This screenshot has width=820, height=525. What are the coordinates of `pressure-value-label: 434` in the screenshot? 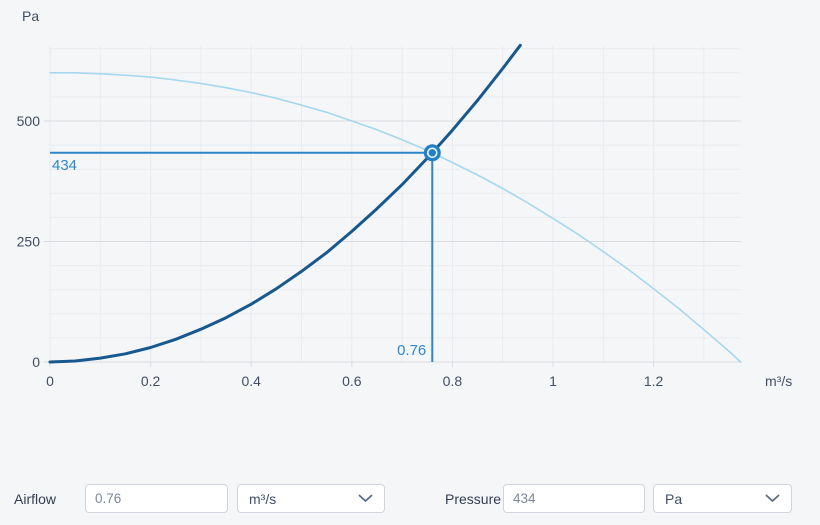 It's located at (64, 165).